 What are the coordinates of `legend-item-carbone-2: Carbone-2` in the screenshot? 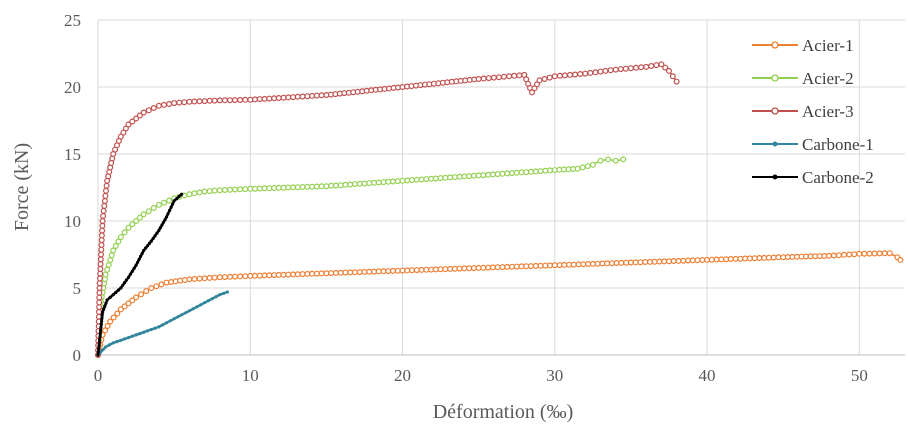 It's located at (813, 177).